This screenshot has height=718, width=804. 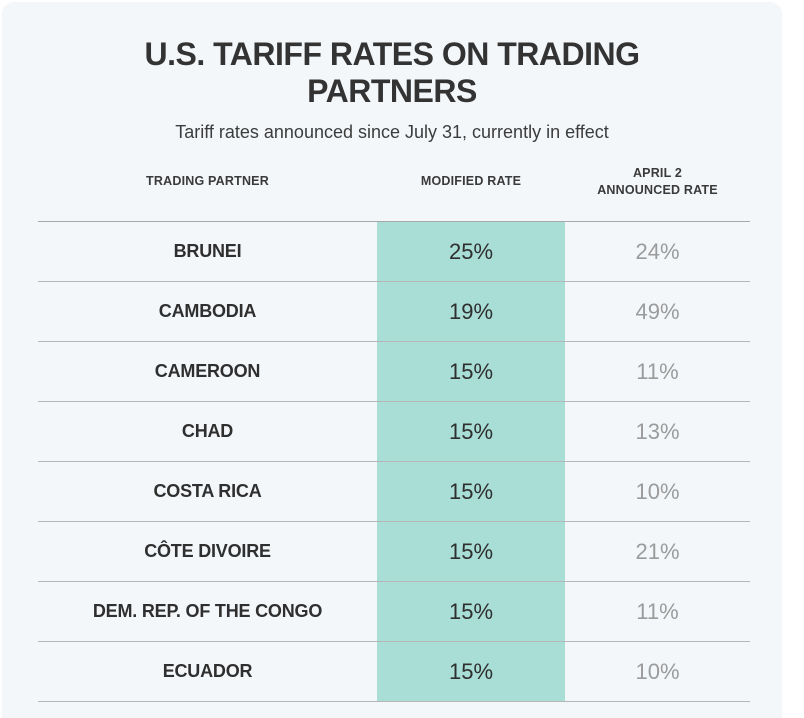 I want to click on april-2-announced-rate-cell: 24%, so click(x=657, y=251).